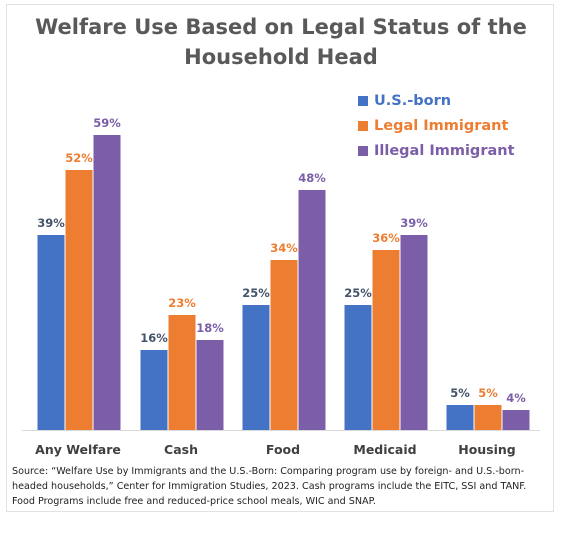 This screenshot has height=538, width=562. Describe the element at coordinates (487, 449) in the screenshot. I see `category-label-4: Housing` at that location.